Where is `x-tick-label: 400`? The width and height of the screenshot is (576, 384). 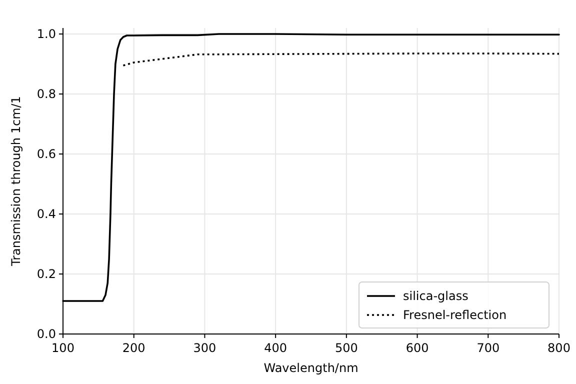
x-tick-label: 400 is located at coordinates (276, 348).